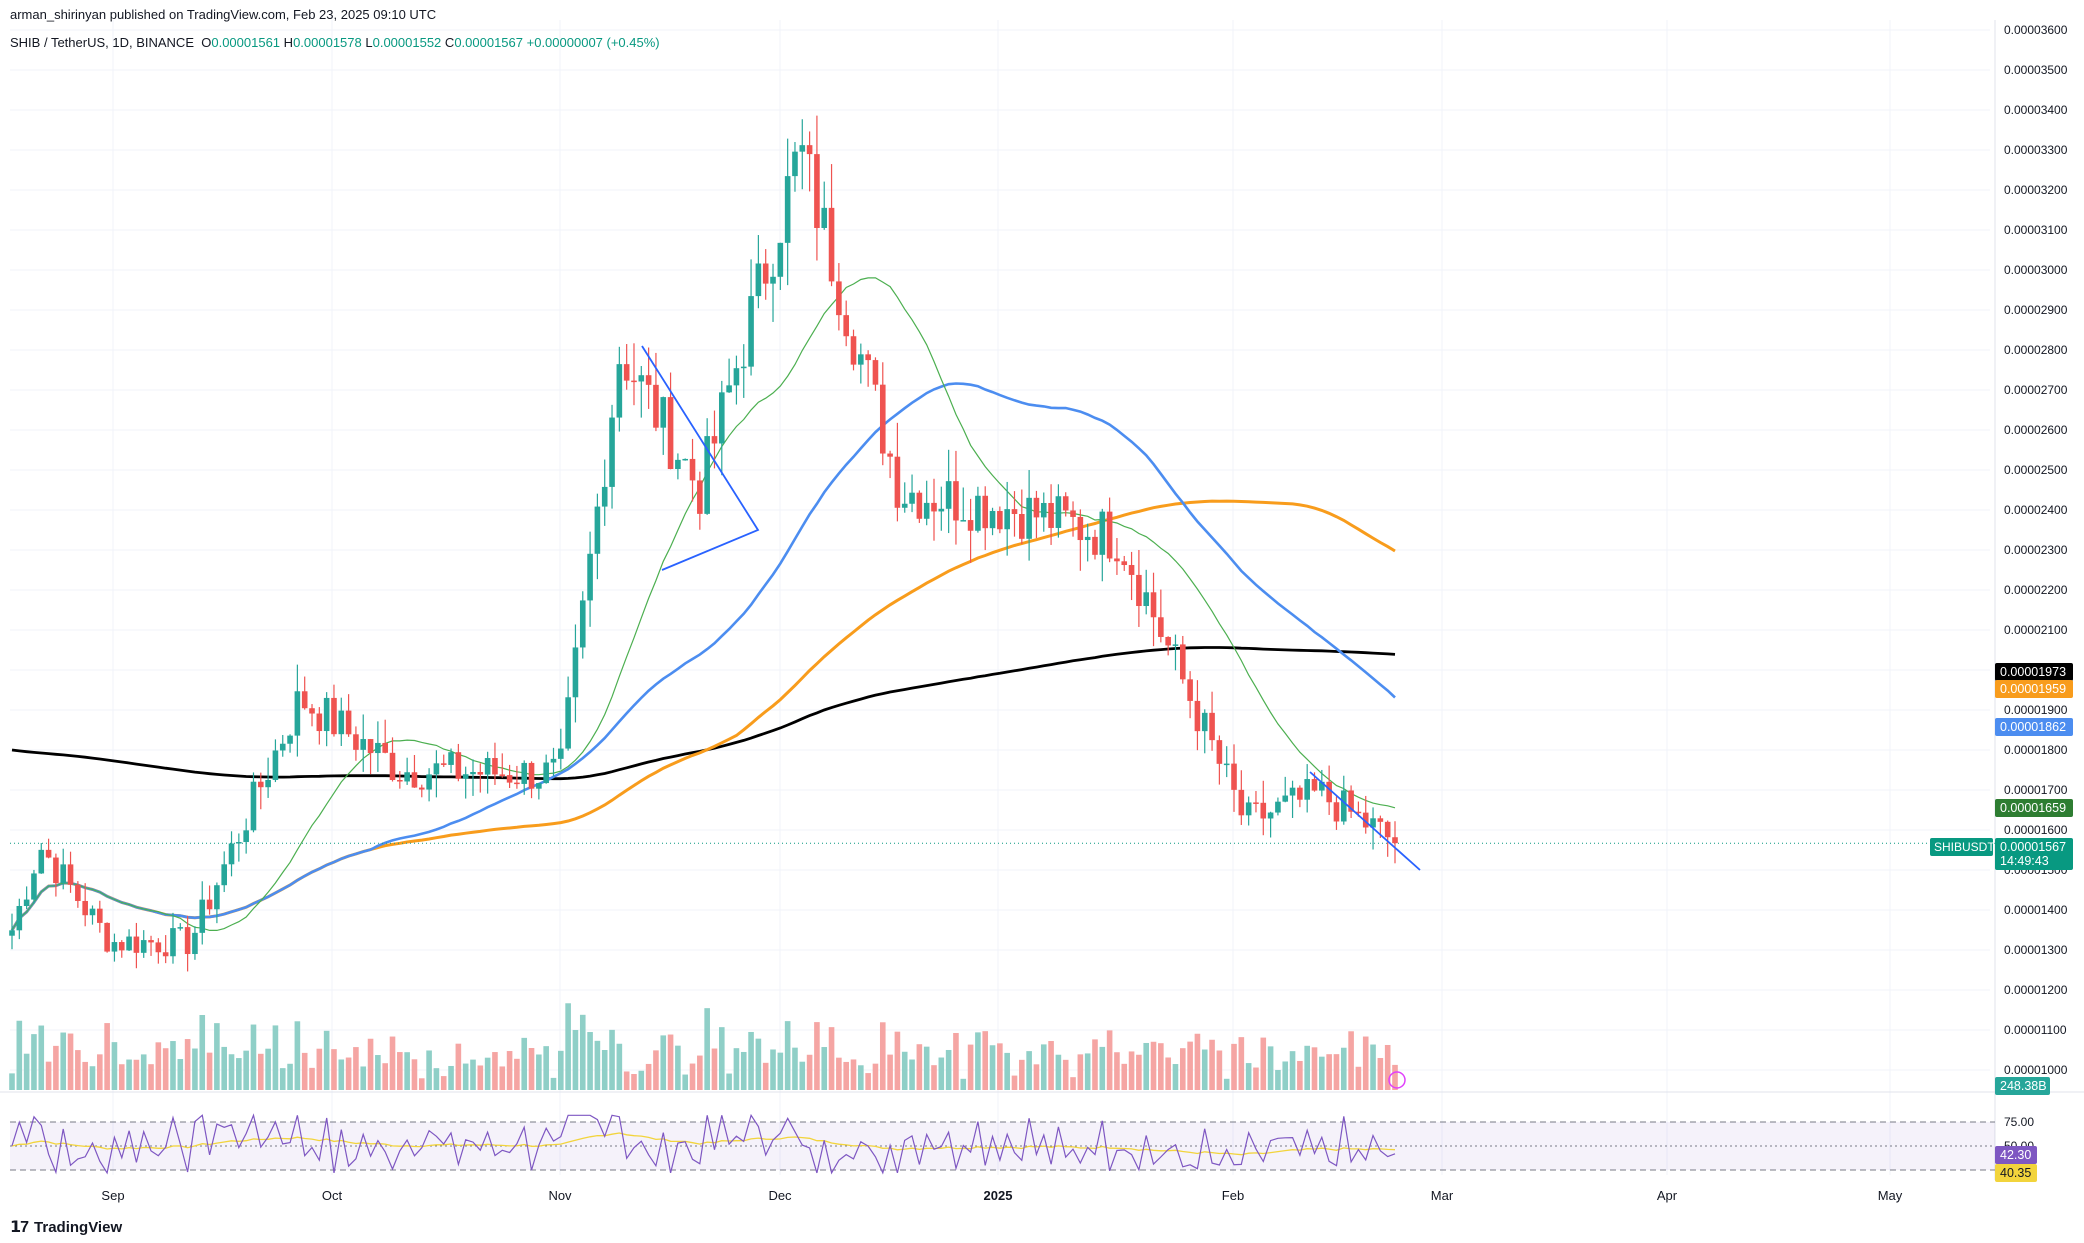 The width and height of the screenshot is (2084, 1243). I want to click on open-value: 0.00001561, so click(246, 42).